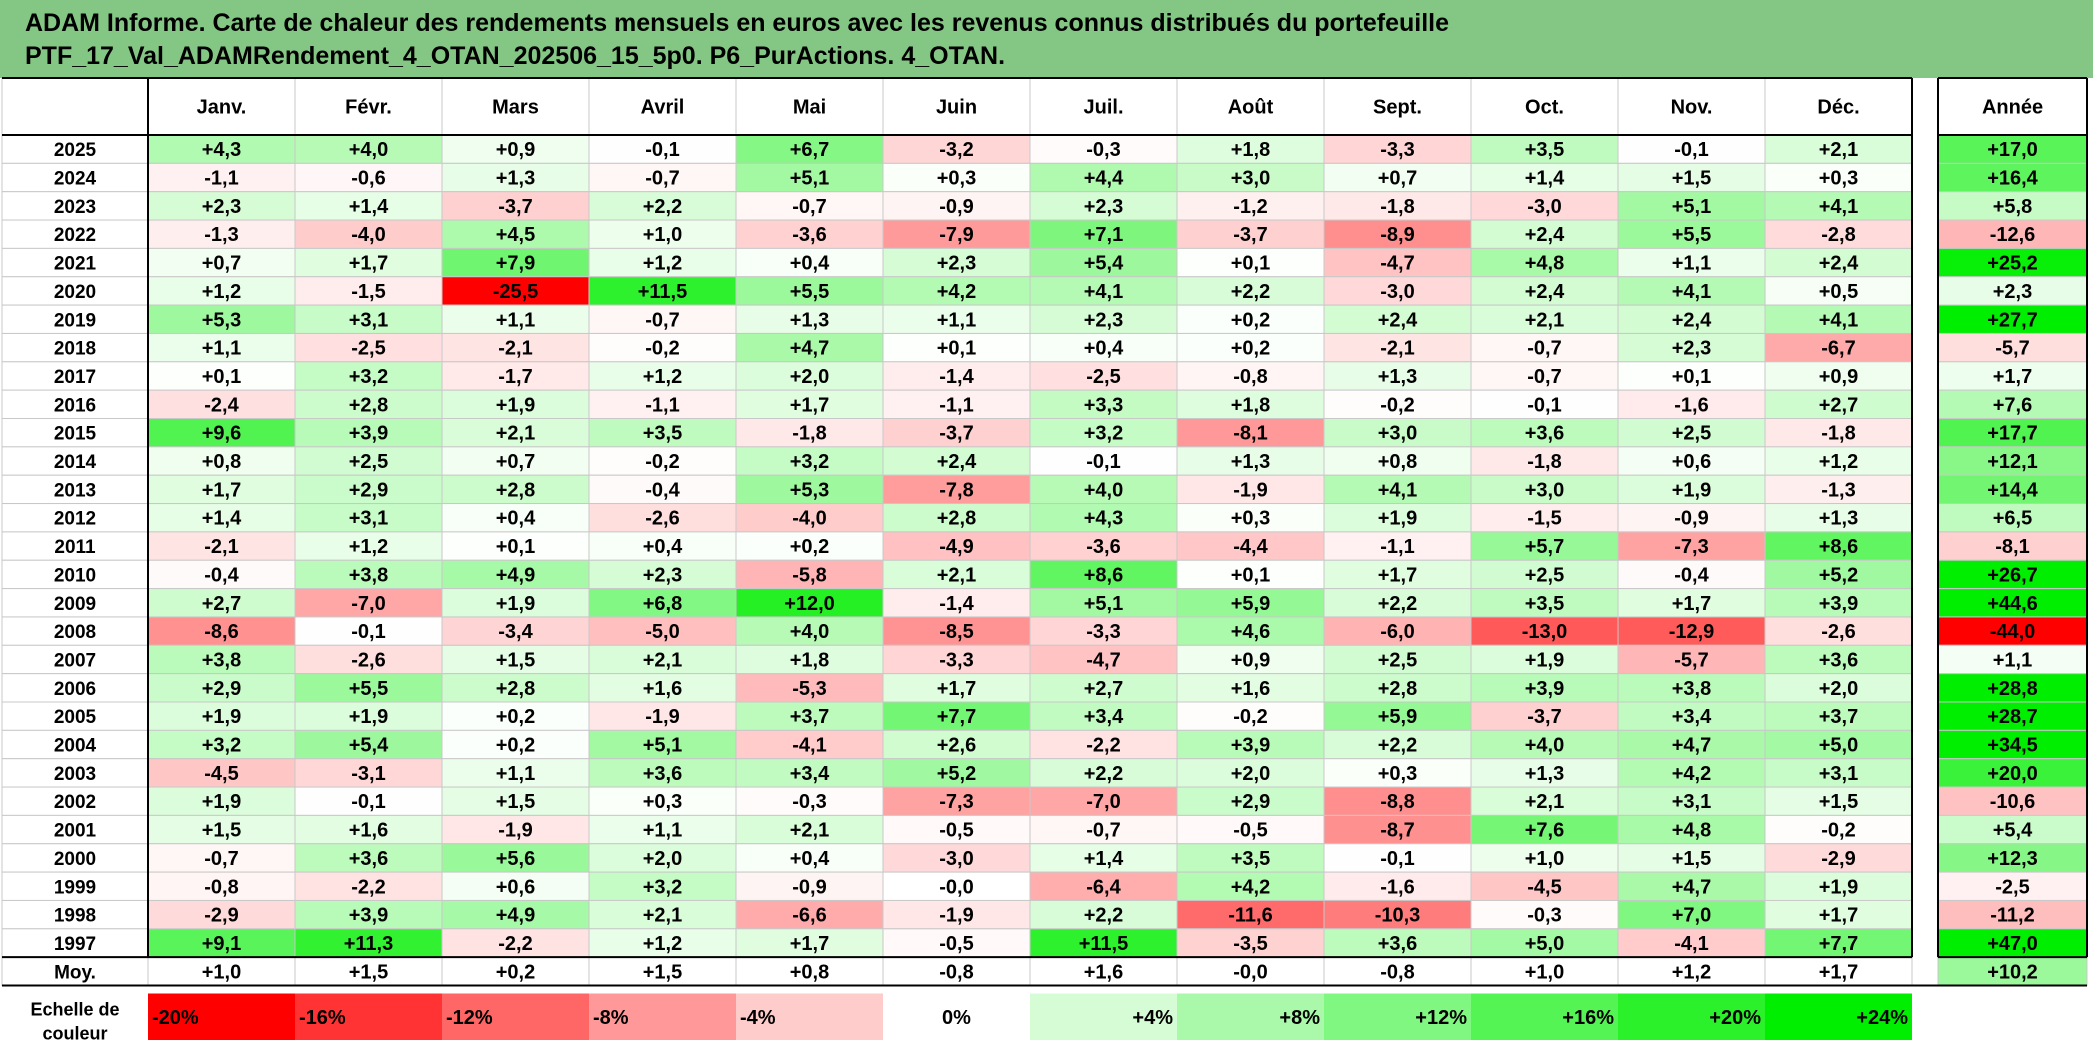 The height and width of the screenshot is (1043, 2093). Describe the element at coordinates (956, 489) in the screenshot. I see `heatmap-cell-2013-6-bg` at that location.